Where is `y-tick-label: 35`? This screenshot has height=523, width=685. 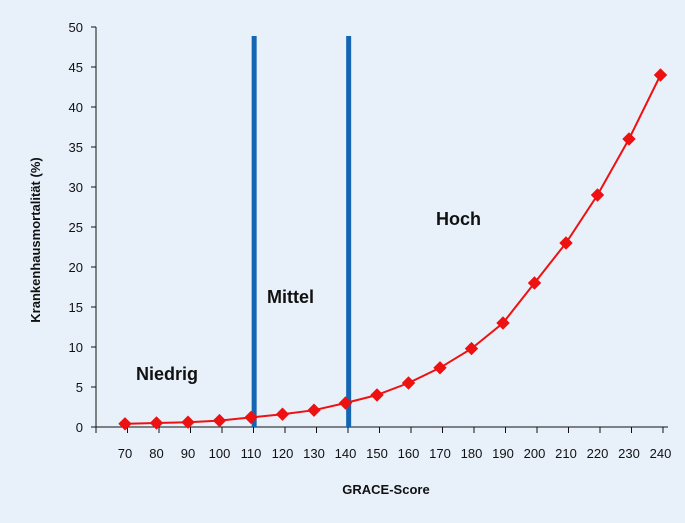 y-tick-label: 35 is located at coordinates (76, 147).